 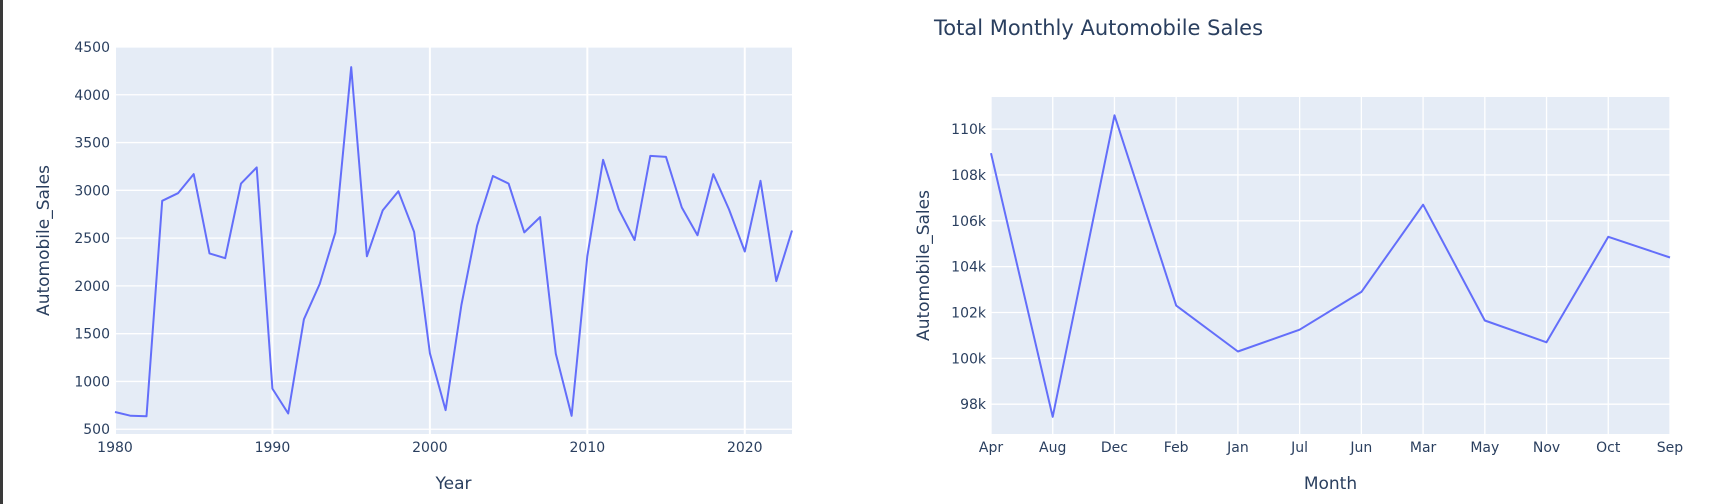 What do you see at coordinates (1237, 448) in the screenshot?
I see `x-tick-label: Jan` at bounding box center [1237, 448].